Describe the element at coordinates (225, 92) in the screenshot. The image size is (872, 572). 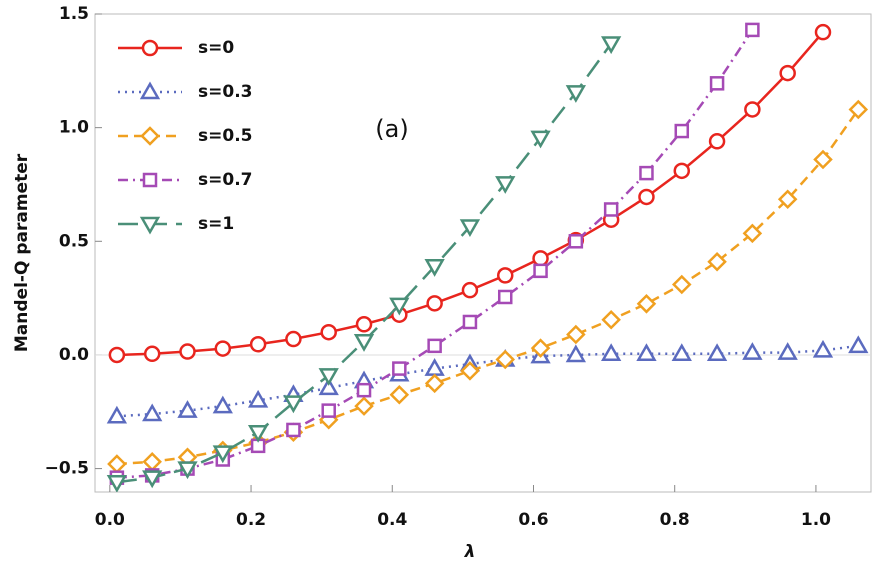
I see `legend-label: s=0.3` at that location.